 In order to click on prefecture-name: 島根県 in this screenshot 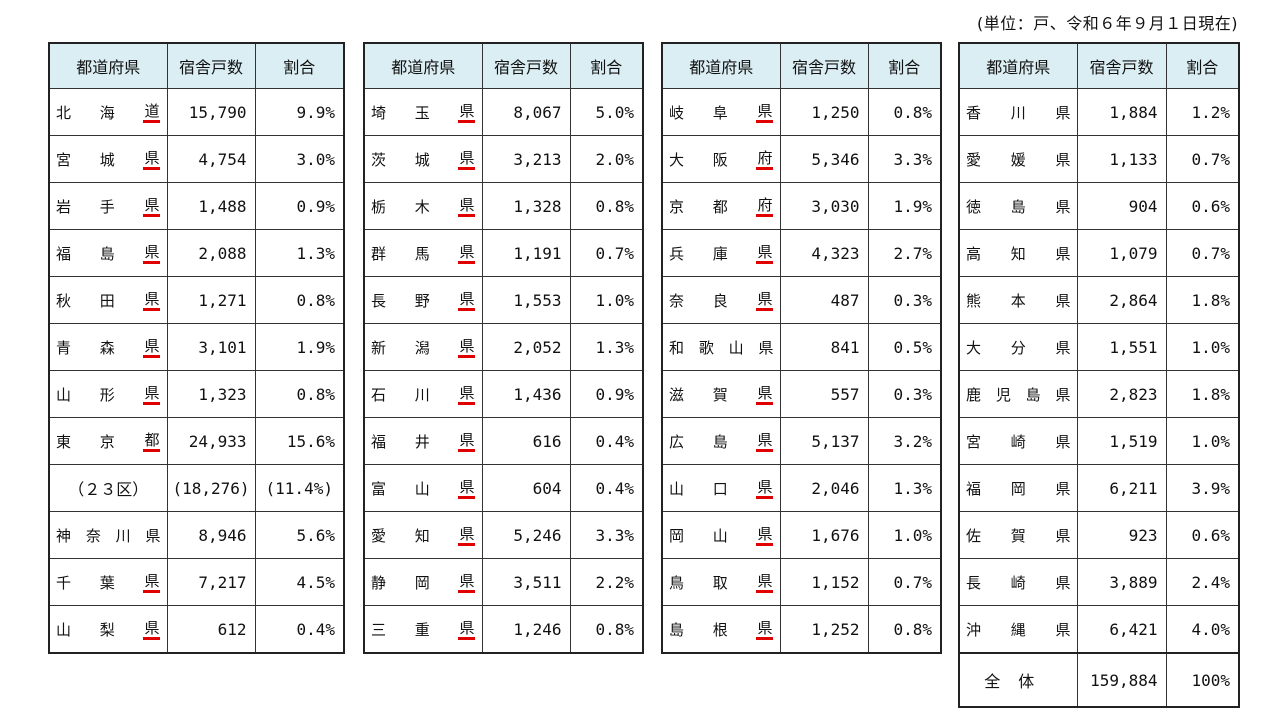, I will do `click(721, 629)`.